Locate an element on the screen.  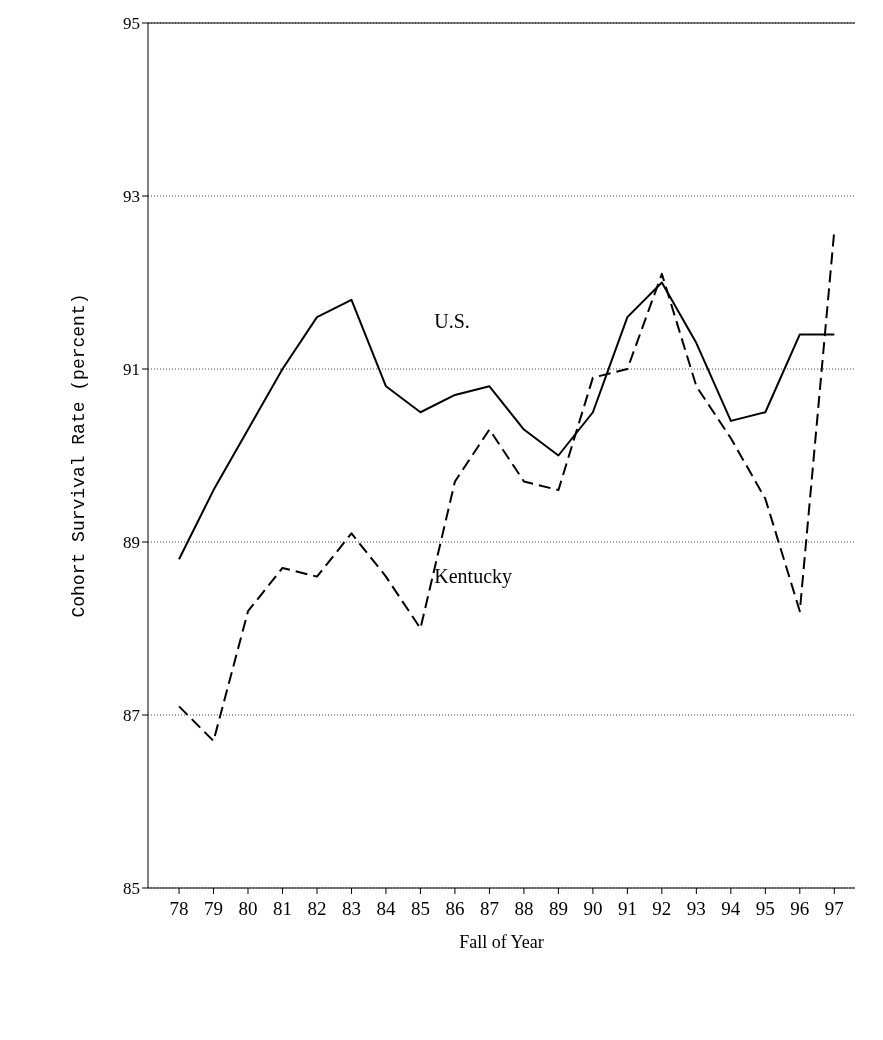
series-label: Kentucky is located at coordinates (473, 576).